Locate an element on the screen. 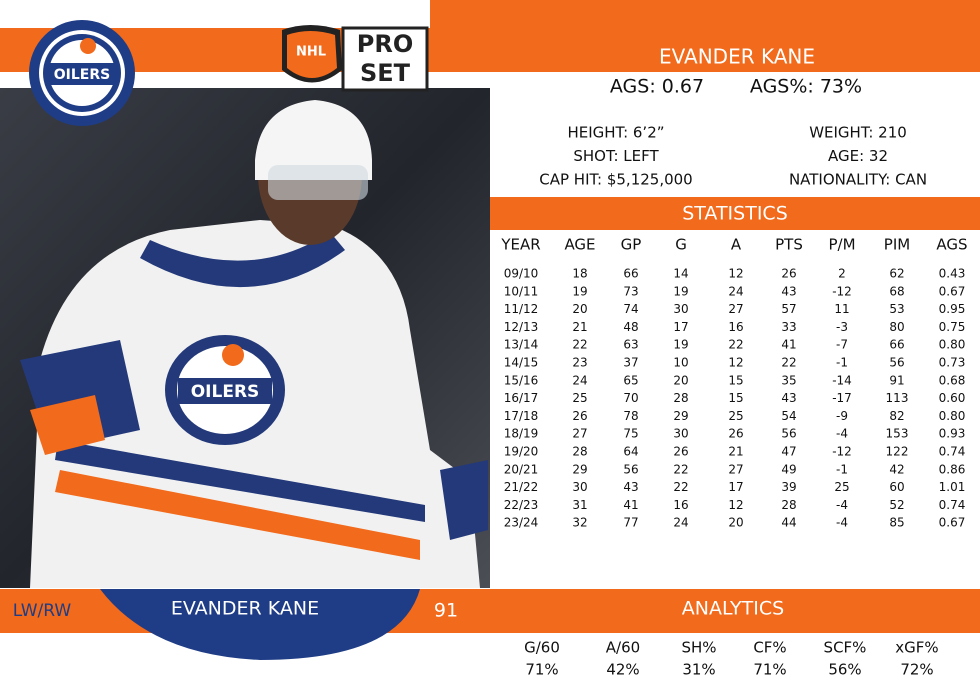  stat-cell: 44 is located at coordinates (788, 523).